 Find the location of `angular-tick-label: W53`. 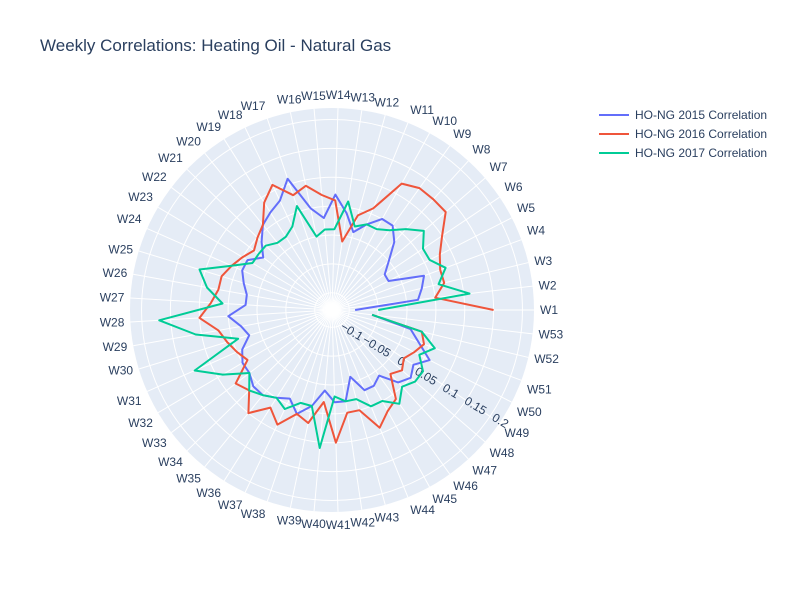

angular-tick-label: W53 is located at coordinates (551, 335).